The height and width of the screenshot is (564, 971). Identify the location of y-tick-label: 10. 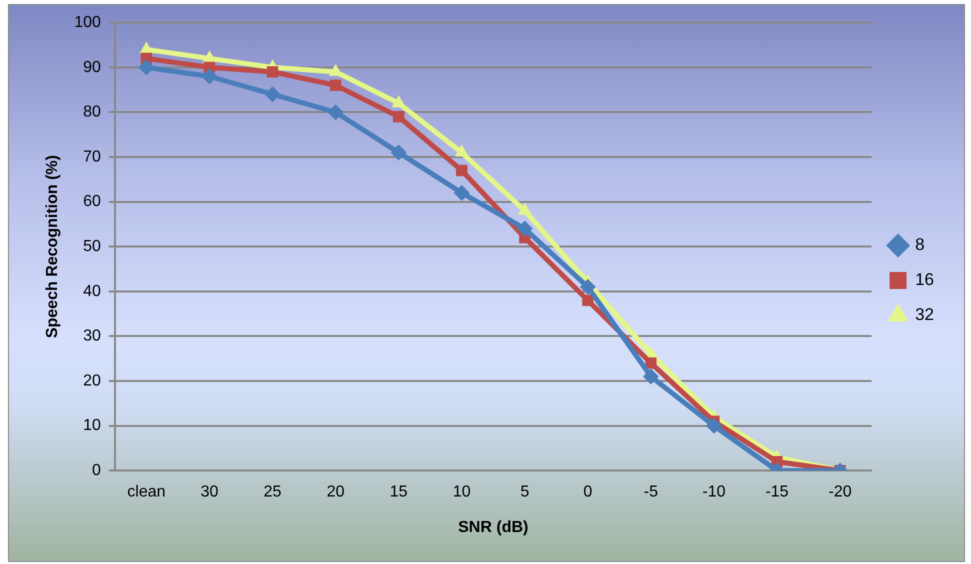
(92, 425).